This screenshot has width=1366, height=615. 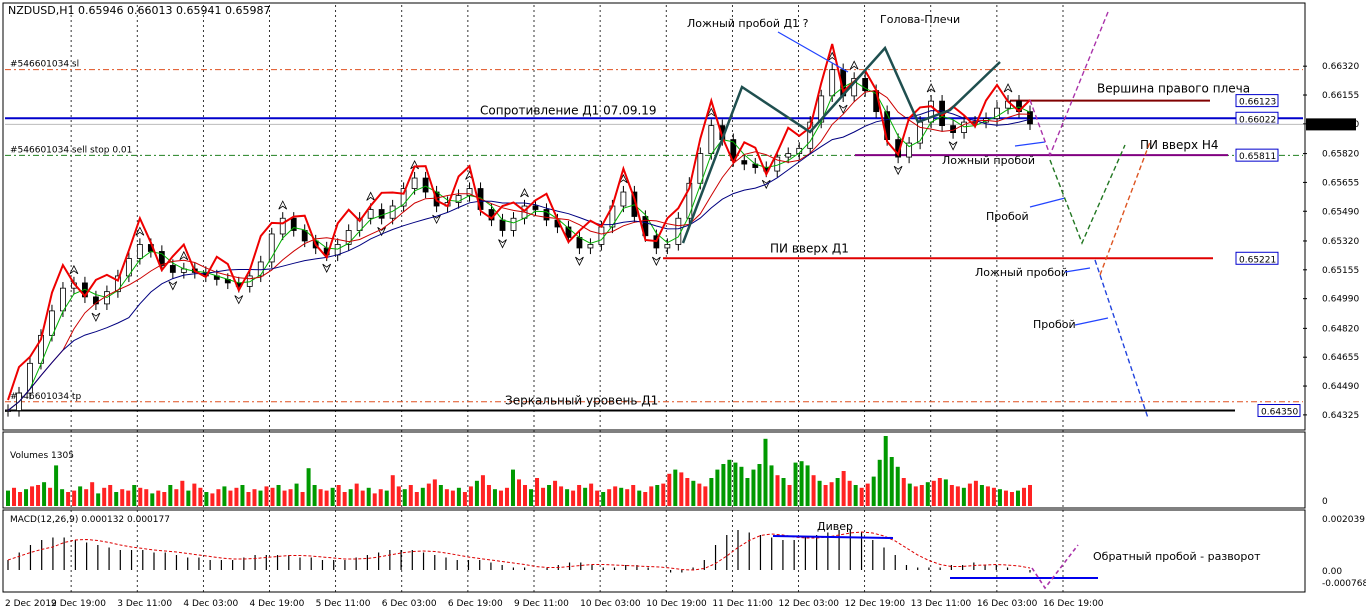 I want to click on divergence-label: Дивер, so click(x=835, y=526).